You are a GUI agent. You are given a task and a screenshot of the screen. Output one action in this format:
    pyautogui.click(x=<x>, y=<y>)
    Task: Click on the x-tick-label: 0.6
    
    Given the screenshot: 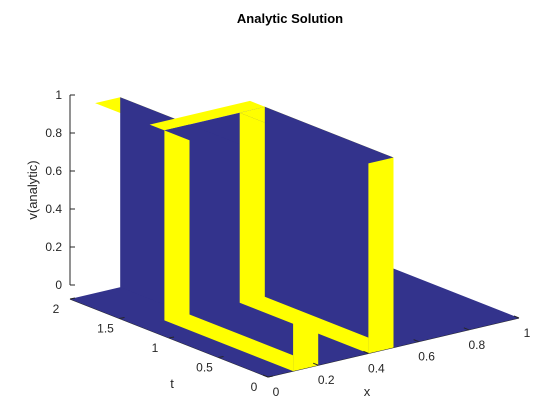 What is the action you would take?
    pyautogui.click(x=426, y=357)
    